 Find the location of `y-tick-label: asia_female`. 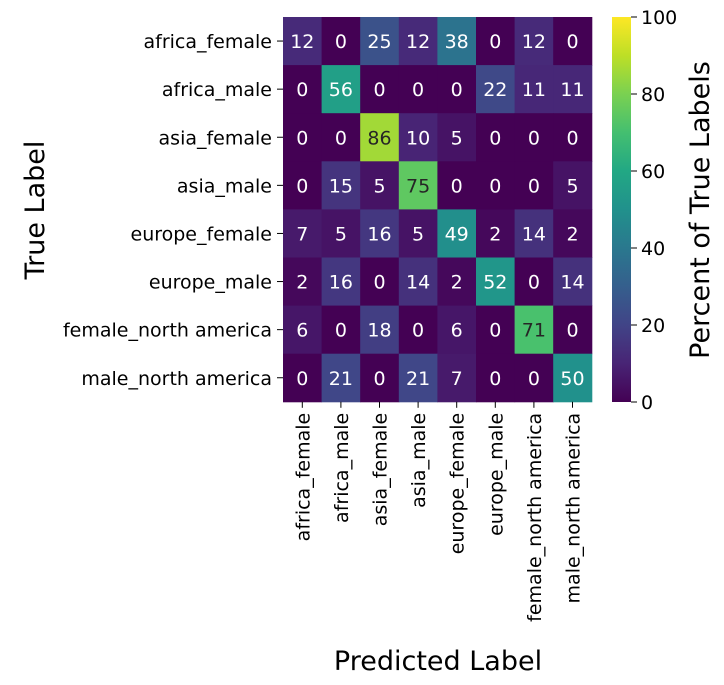

y-tick-label: asia_female is located at coordinates (215, 138).